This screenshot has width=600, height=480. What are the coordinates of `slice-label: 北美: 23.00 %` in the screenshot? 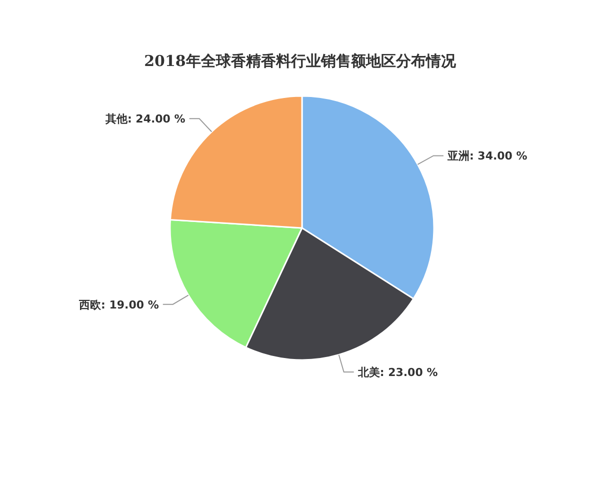 It's located at (397, 373).